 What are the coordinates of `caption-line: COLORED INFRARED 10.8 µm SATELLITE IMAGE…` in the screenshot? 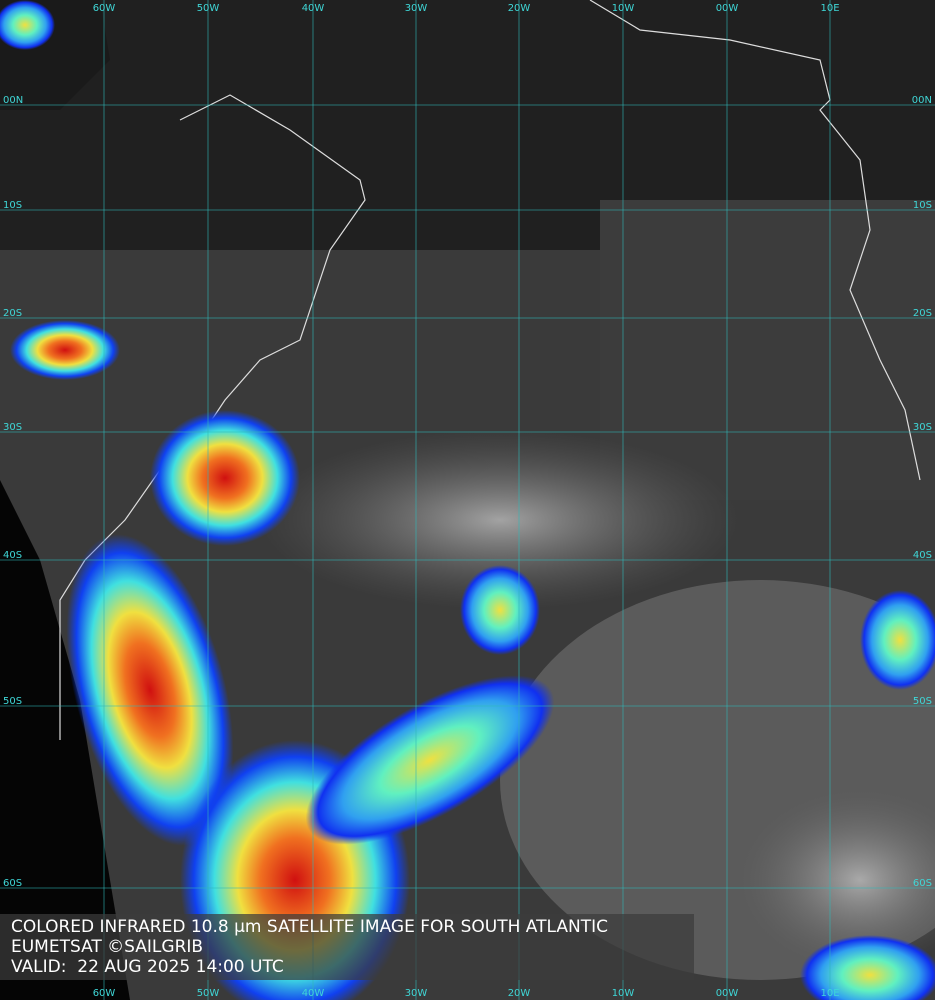 It's located at (309, 927).